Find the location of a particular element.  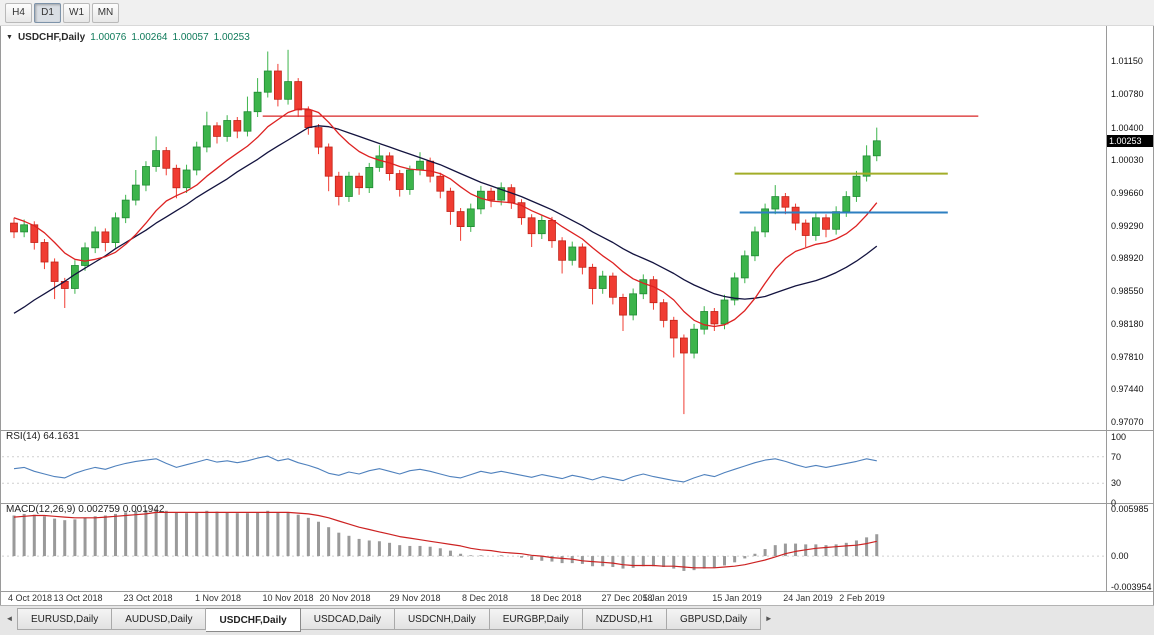

timeframe-toolbar: H4 D1 W1 MN is located at coordinates (577, 13).